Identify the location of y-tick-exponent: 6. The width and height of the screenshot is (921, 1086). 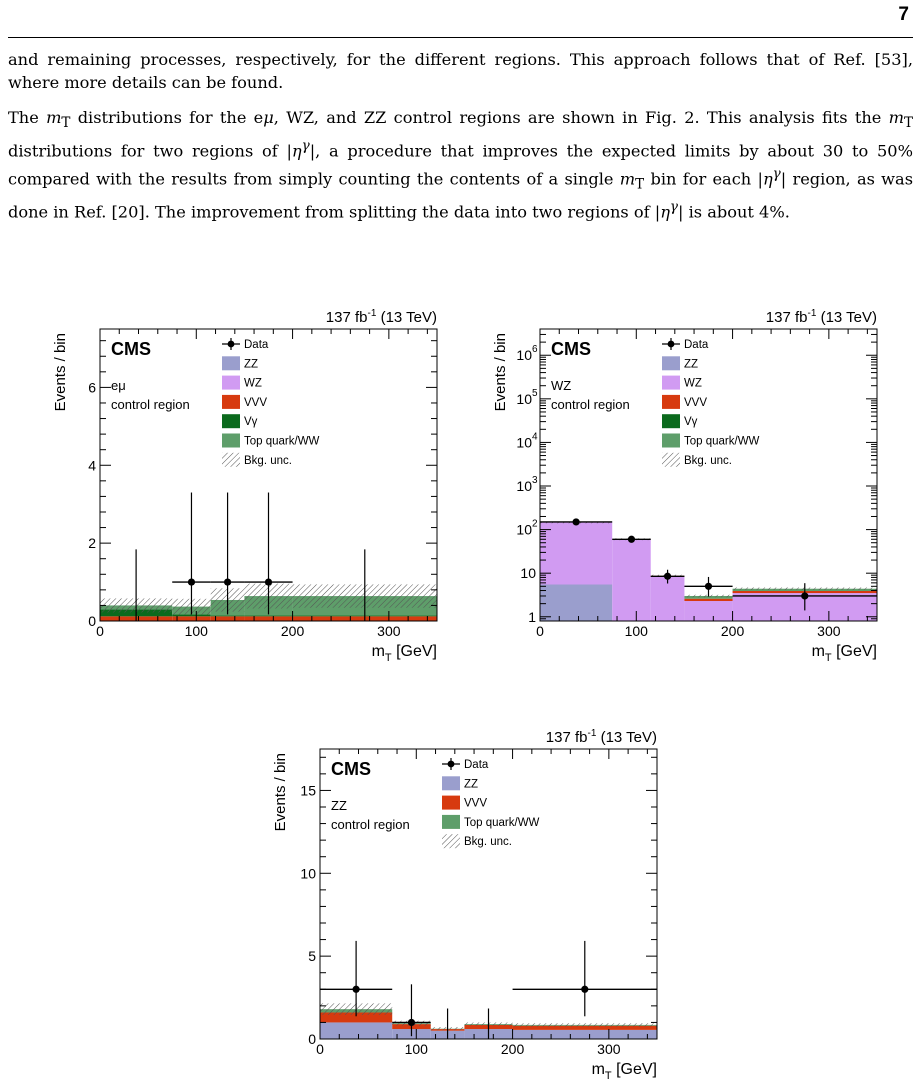
(535, 349).